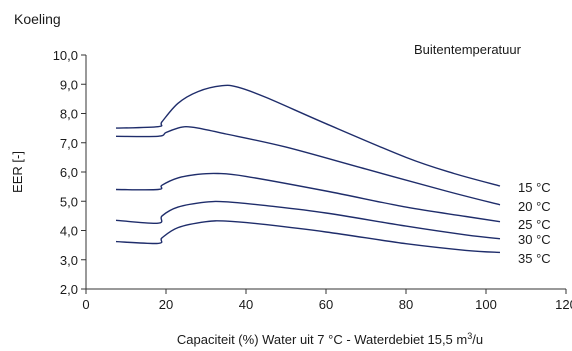 The width and height of the screenshot is (572, 351). What do you see at coordinates (69, 114) in the screenshot?
I see `y-tick-label: 8,0` at bounding box center [69, 114].